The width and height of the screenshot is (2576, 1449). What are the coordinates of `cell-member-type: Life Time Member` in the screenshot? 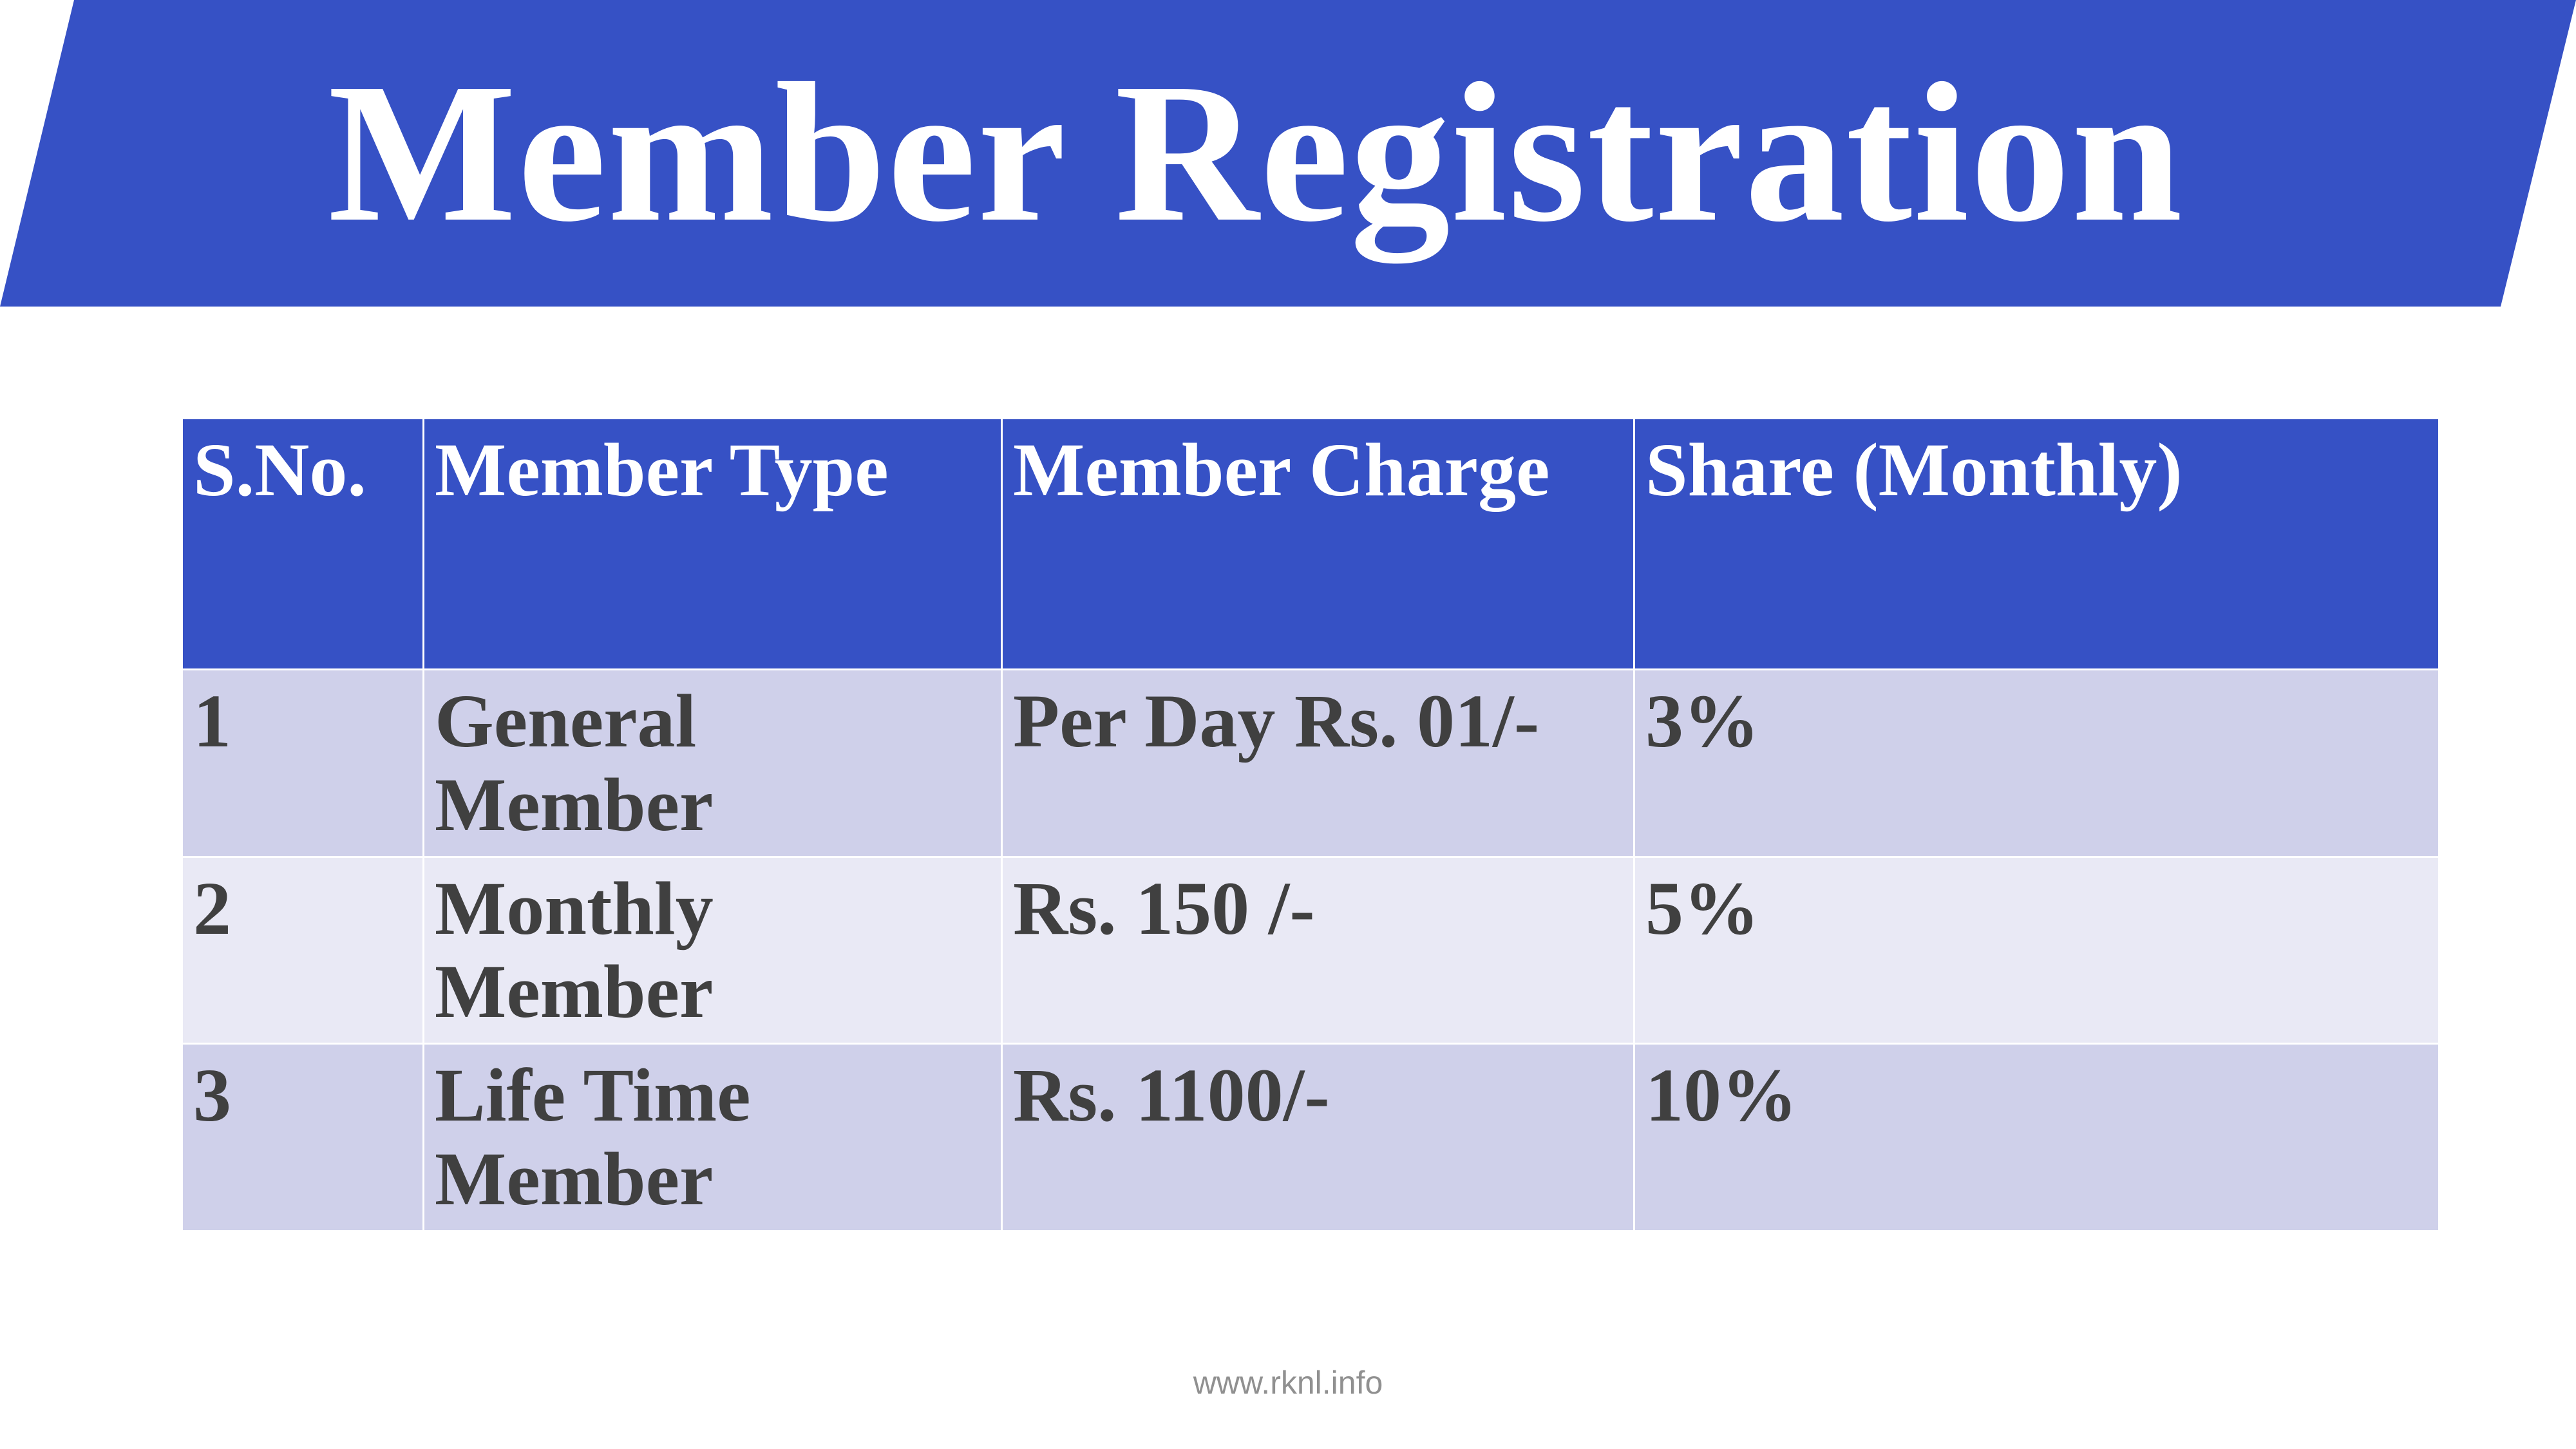 It's located at (713, 1137).